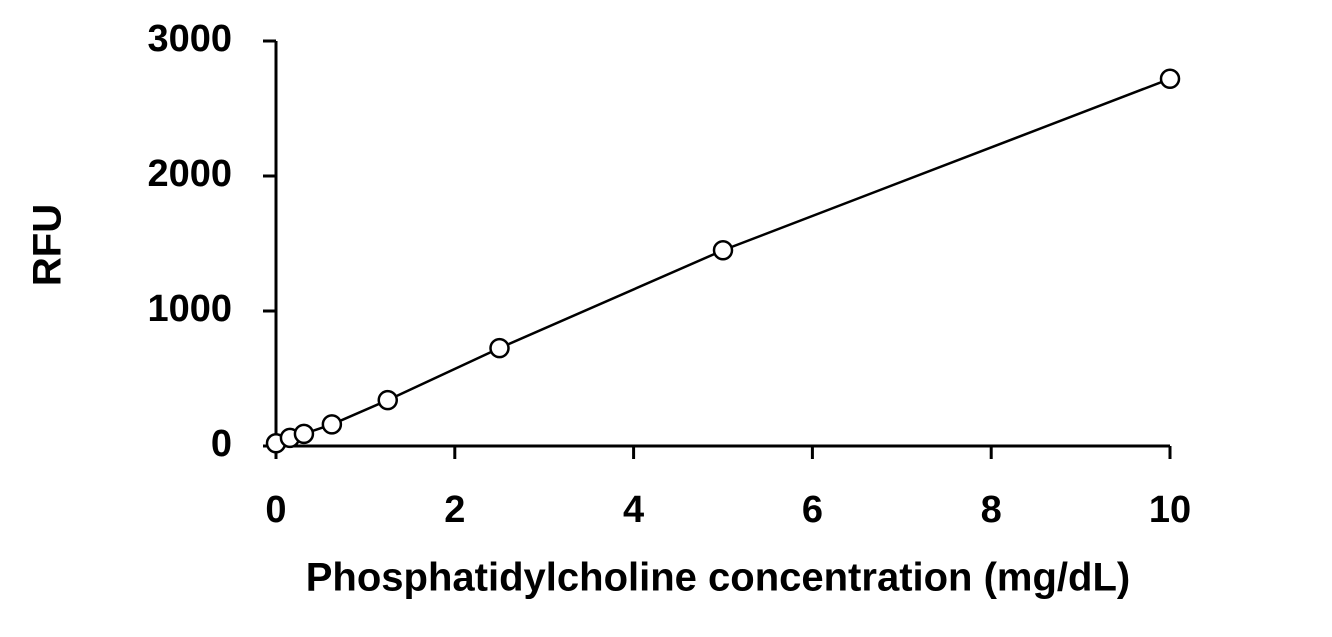 The image size is (1332, 637). What do you see at coordinates (1170, 510) in the screenshot?
I see `x-tick-label: 10` at bounding box center [1170, 510].